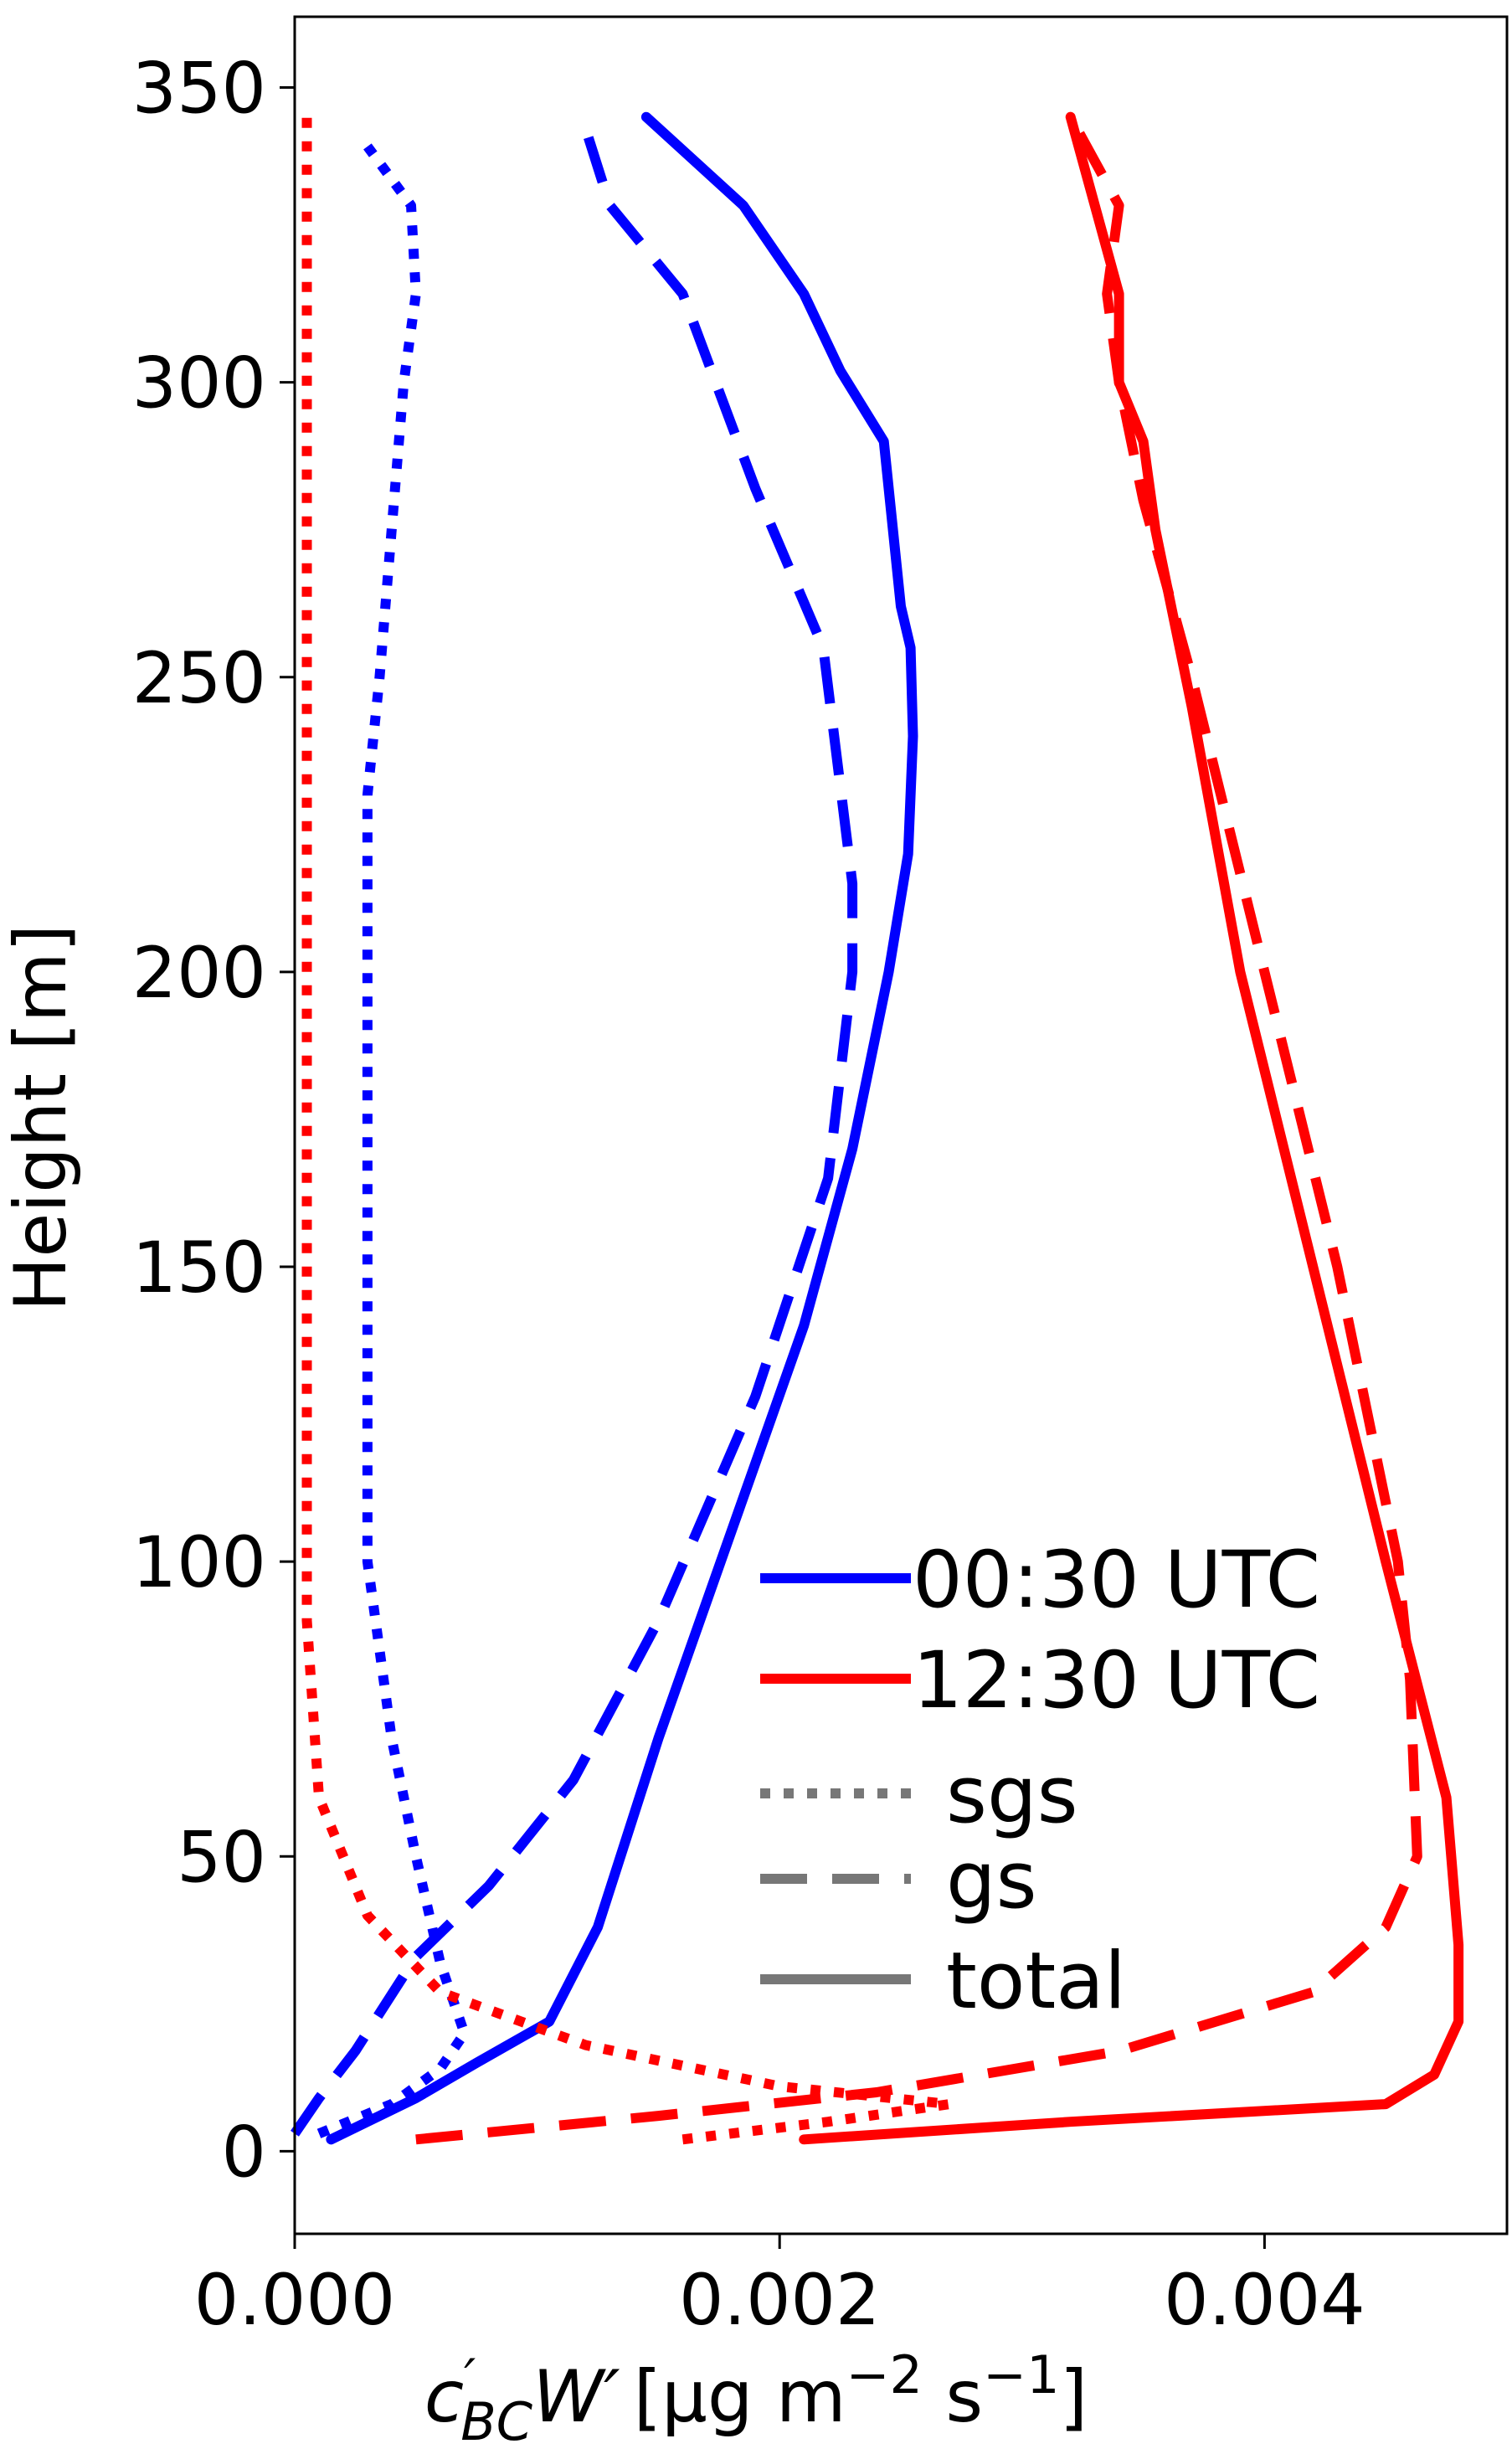  What do you see at coordinates (1021, 2375) in the screenshot?
I see `x-label-exp2: −1` at bounding box center [1021, 2375].